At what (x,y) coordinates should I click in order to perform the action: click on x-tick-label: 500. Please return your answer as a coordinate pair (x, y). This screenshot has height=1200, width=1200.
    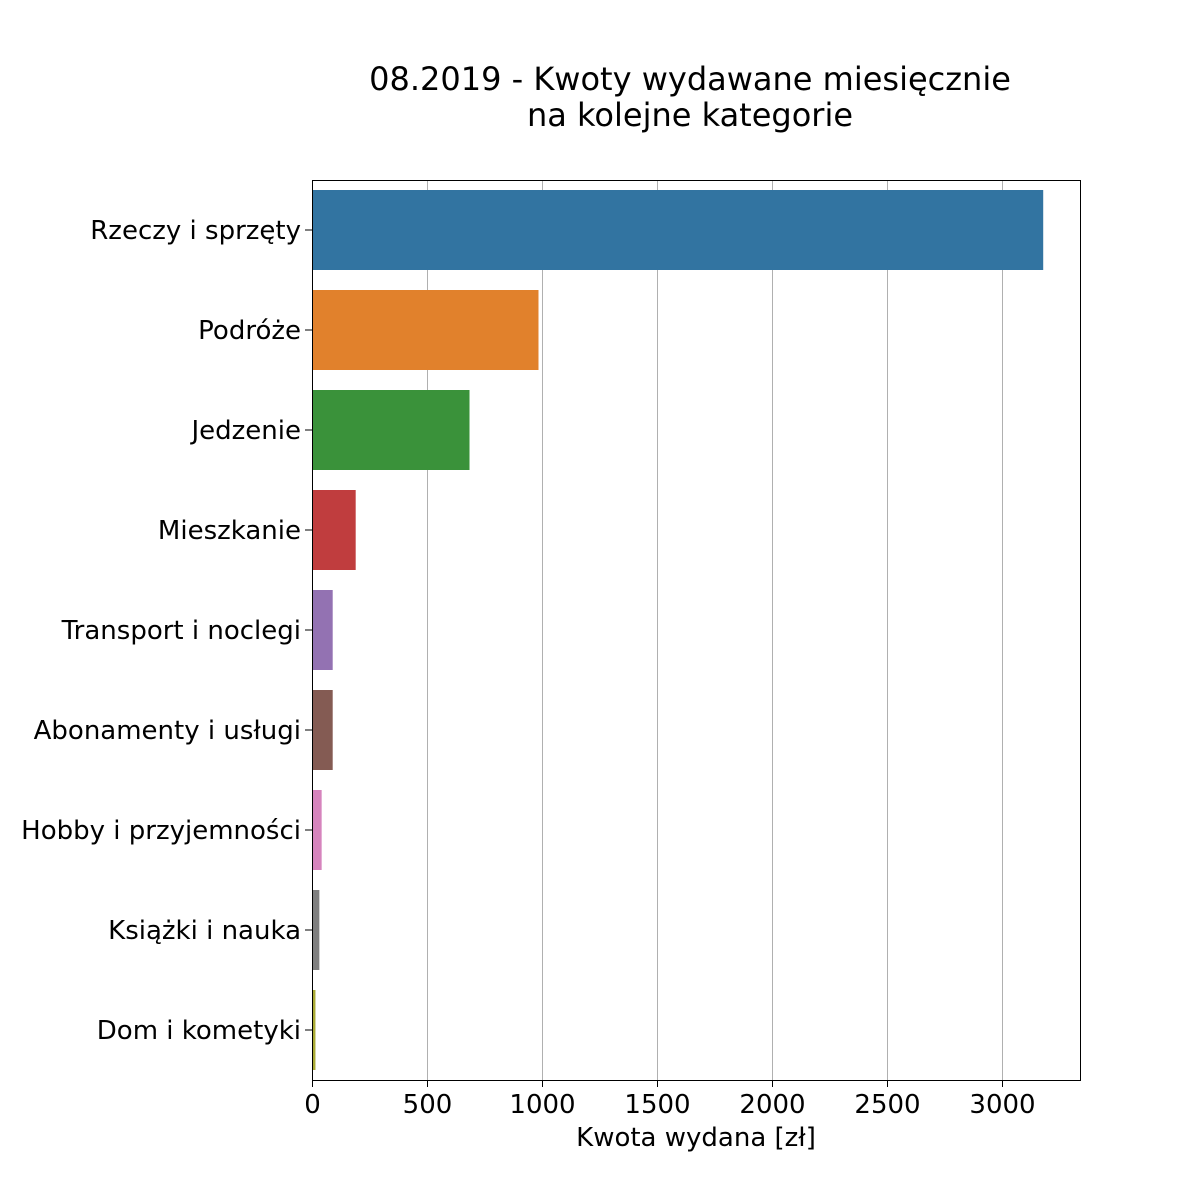
    Looking at the image, I should click on (428, 1105).